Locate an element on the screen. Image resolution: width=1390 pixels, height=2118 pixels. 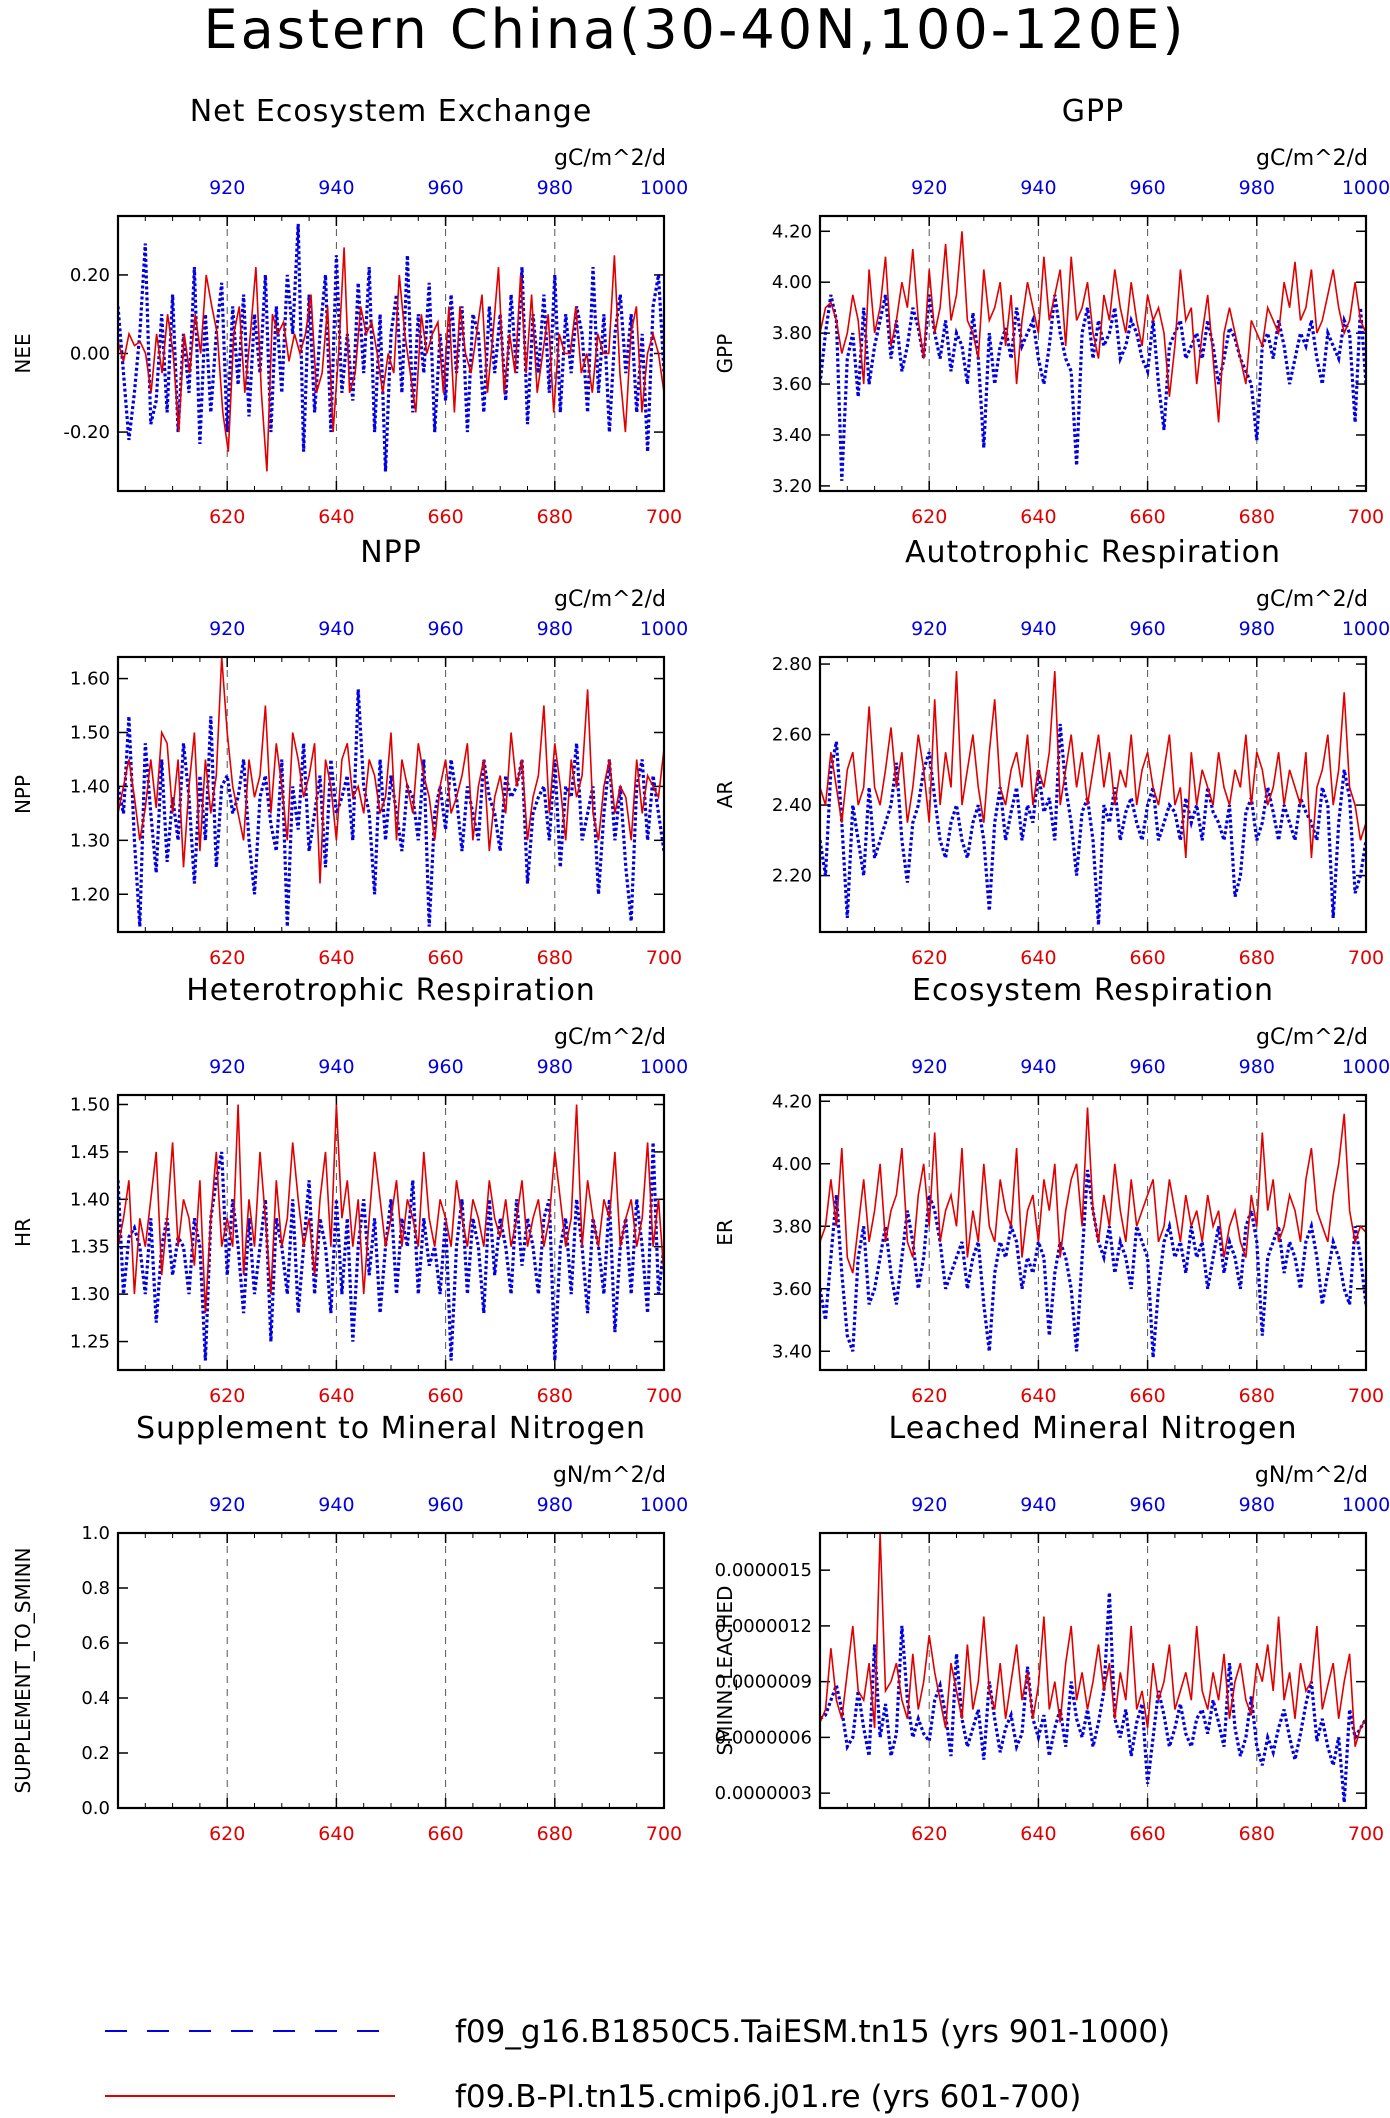
y-axis-label: ER is located at coordinates (725, 1232).